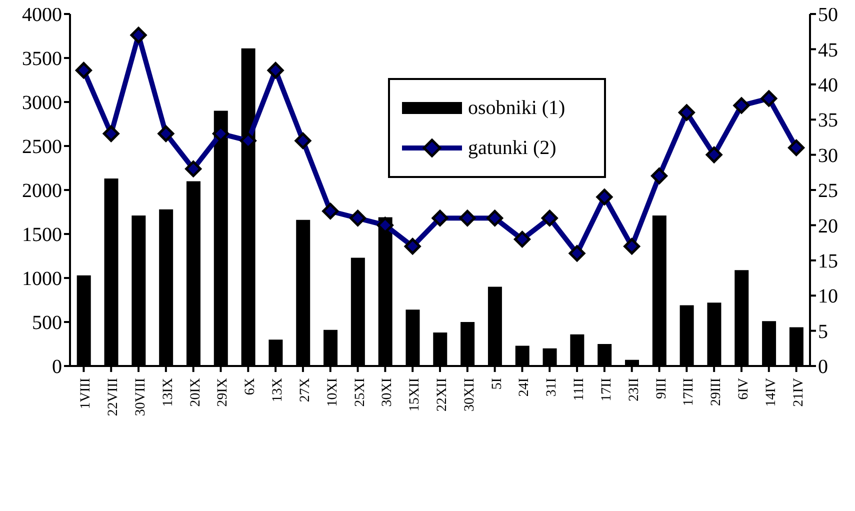 The height and width of the screenshot is (511, 855). I want to click on x-tick-label: 6IV, so click(744, 389).